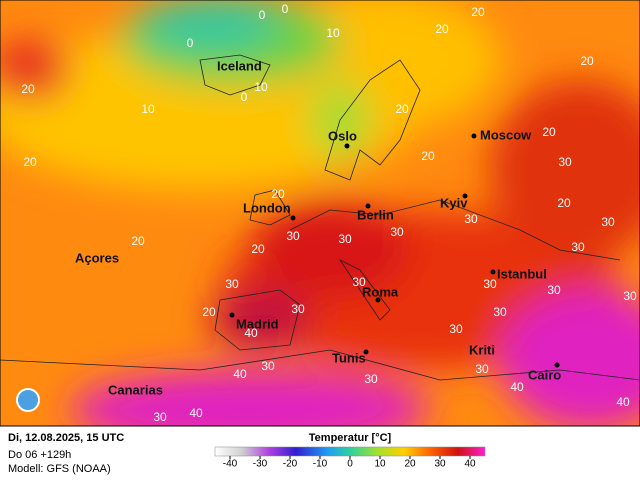 The width and height of the screenshot is (640, 483). Describe the element at coordinates (410, 464) in the screenshot. I see `legend-tick-label: 20` at that location.